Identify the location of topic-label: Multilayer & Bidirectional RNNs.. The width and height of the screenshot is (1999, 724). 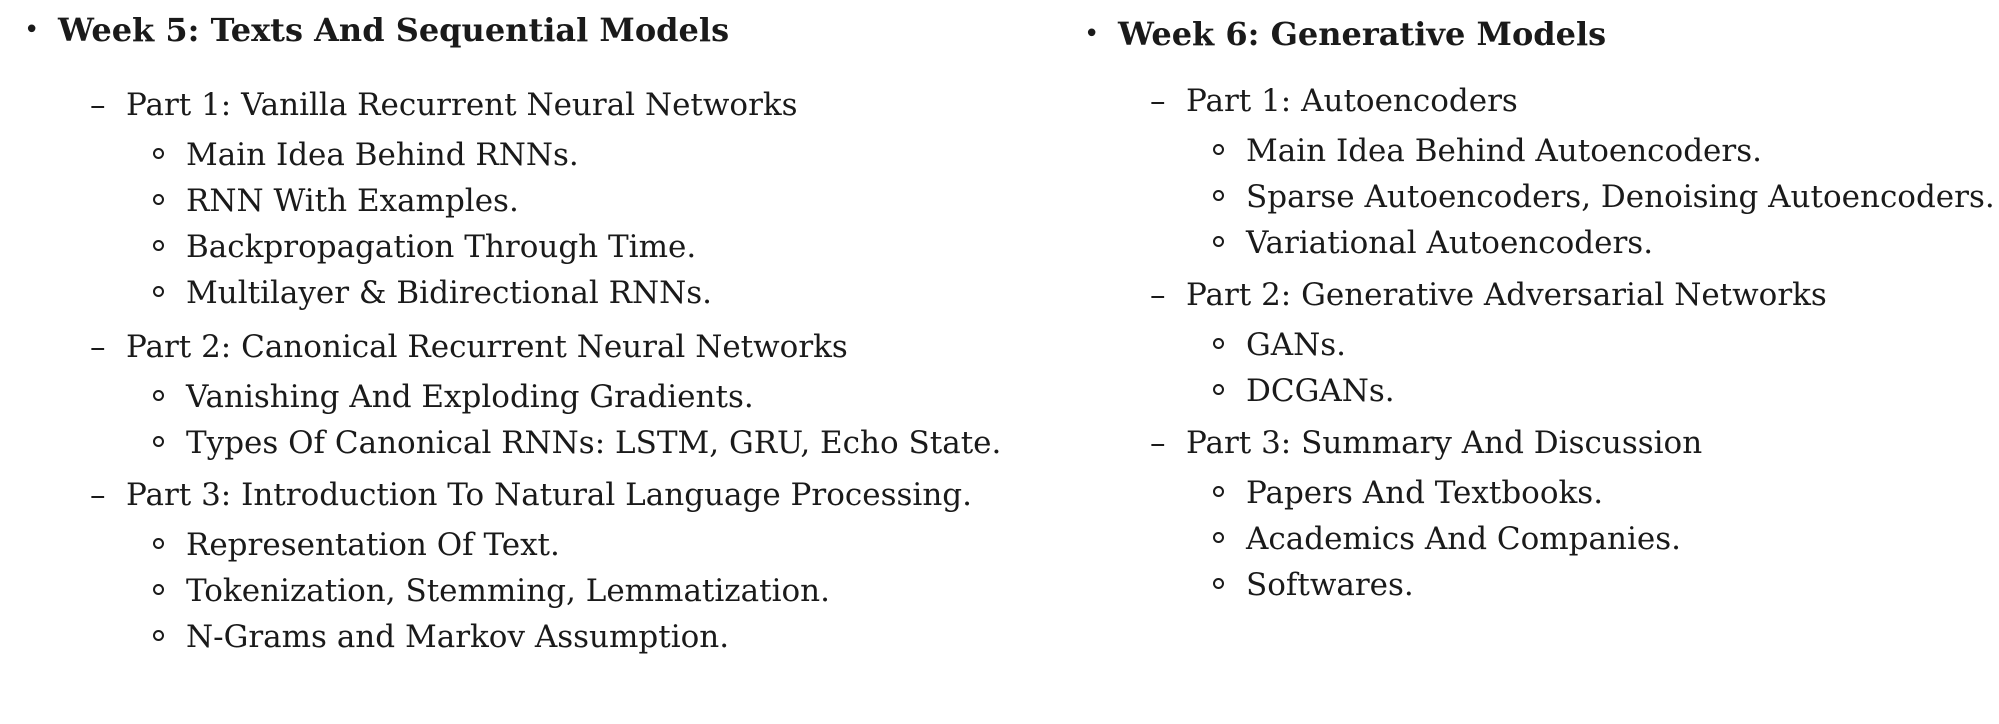
(449, 293).